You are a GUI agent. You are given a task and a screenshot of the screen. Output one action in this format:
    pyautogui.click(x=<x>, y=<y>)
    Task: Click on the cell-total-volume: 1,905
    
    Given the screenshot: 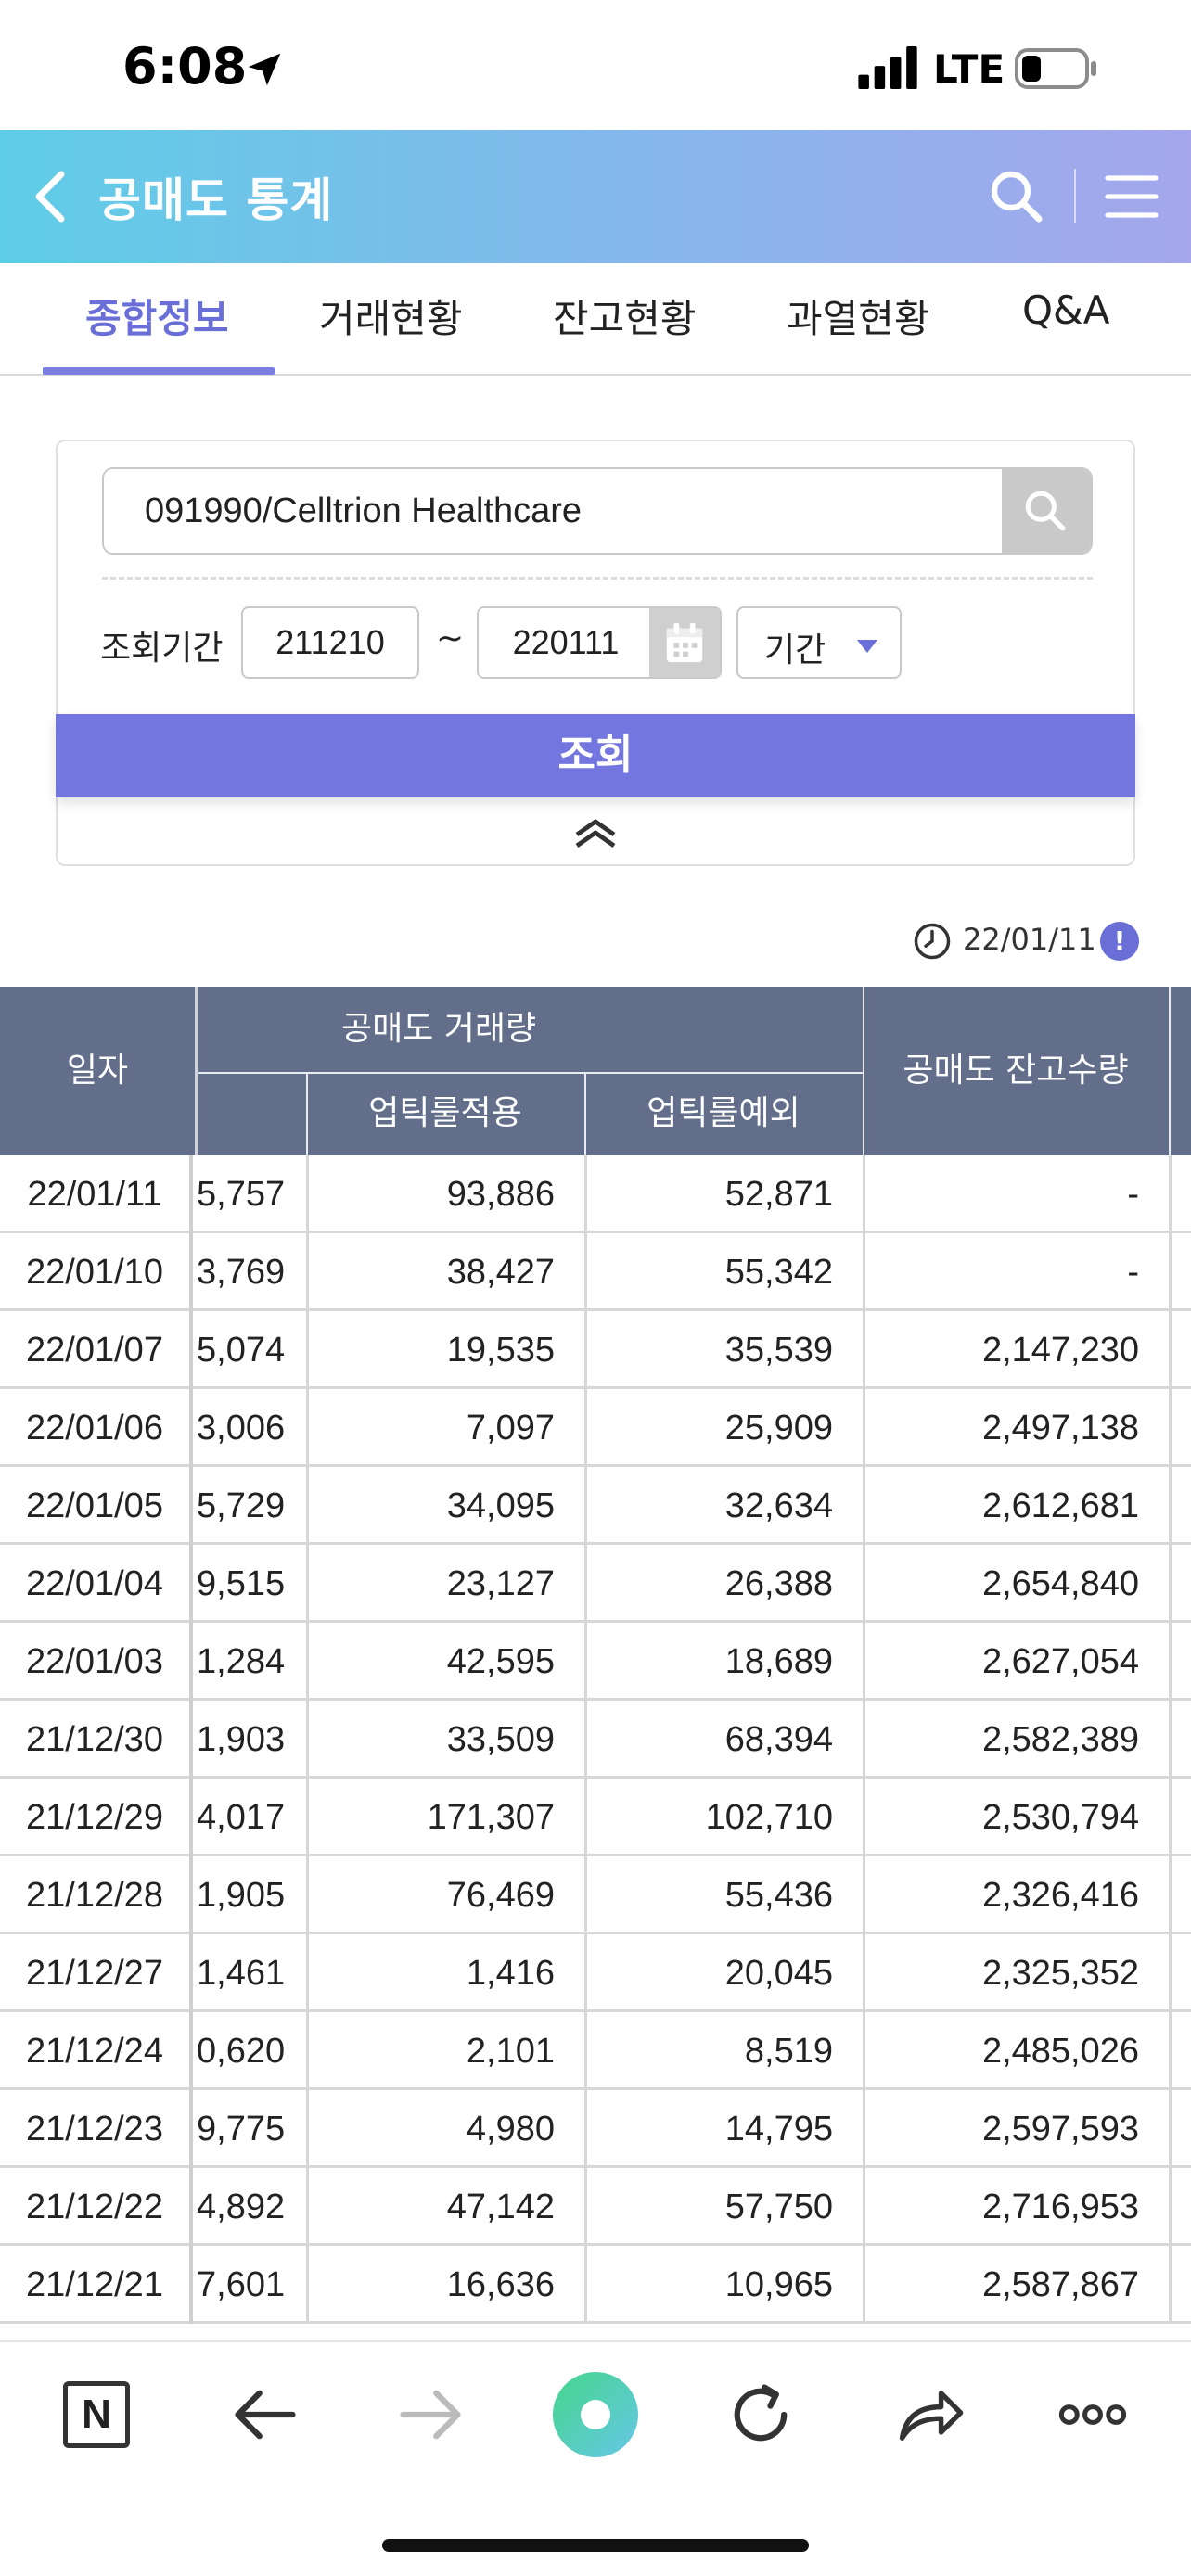 What is the action you would take?
    pyautogui.click(x=241, y=1895)
    